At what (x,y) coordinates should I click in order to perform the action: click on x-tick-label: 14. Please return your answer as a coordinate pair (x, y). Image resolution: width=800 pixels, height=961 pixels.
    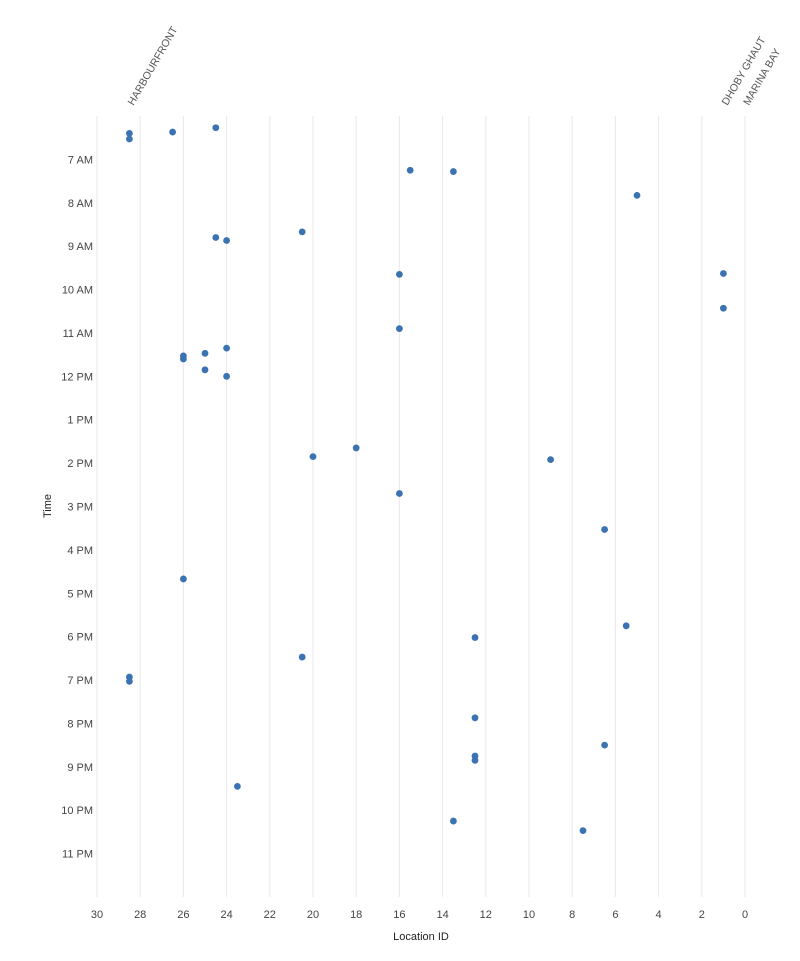
    Looking at the image, I should click on (442, 915).